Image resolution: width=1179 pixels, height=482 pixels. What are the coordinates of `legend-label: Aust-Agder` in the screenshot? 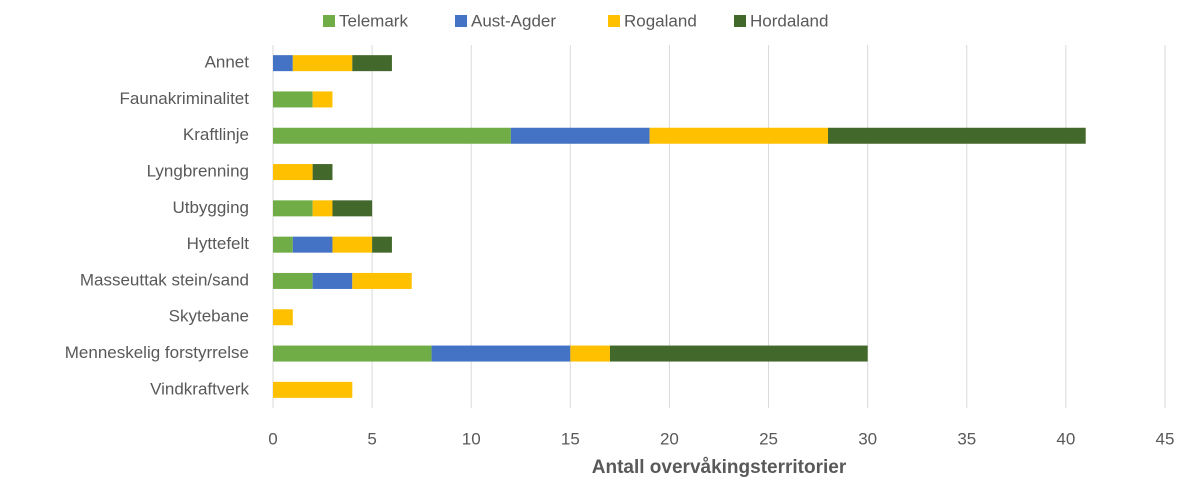 It's located at (513, 20).